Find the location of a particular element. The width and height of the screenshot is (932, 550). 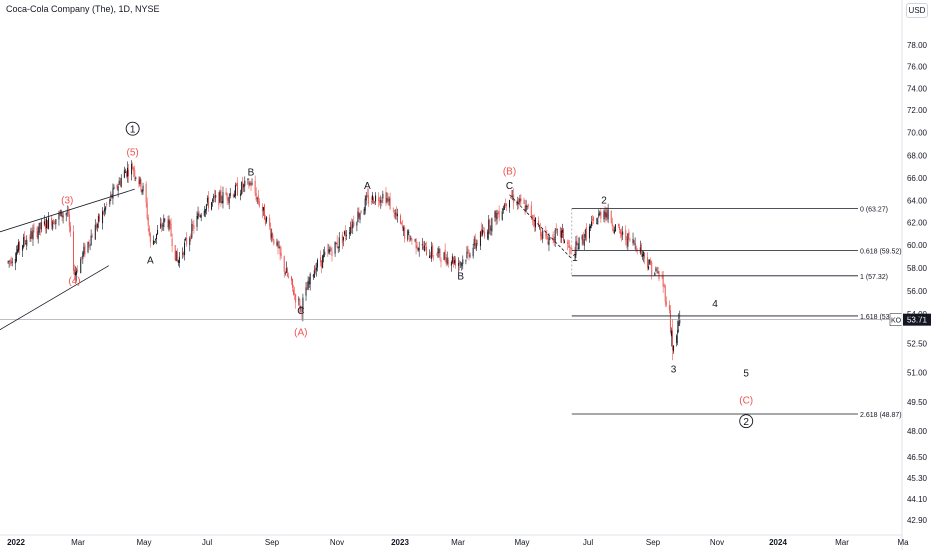

x-tick-label: 2024 is located at coordinates (778, 542).